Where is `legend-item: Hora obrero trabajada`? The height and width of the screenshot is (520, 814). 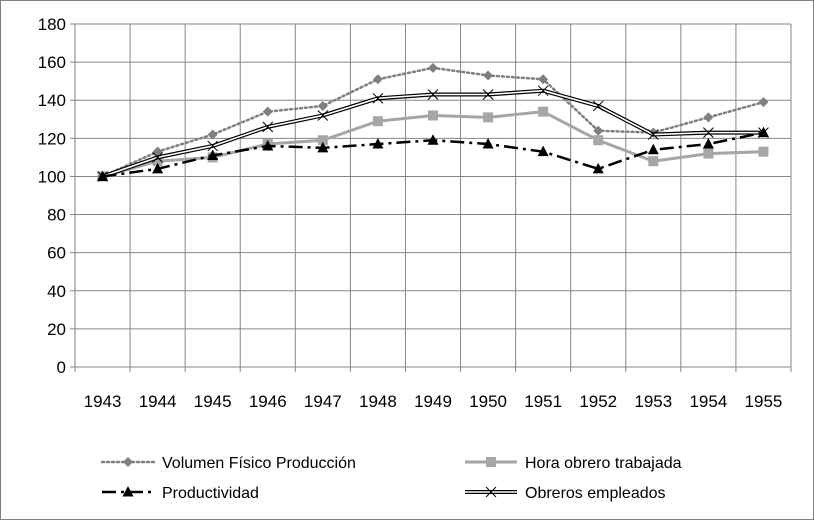 legend-item: Hora obrero trabajada is located at coordinates (573, 463).